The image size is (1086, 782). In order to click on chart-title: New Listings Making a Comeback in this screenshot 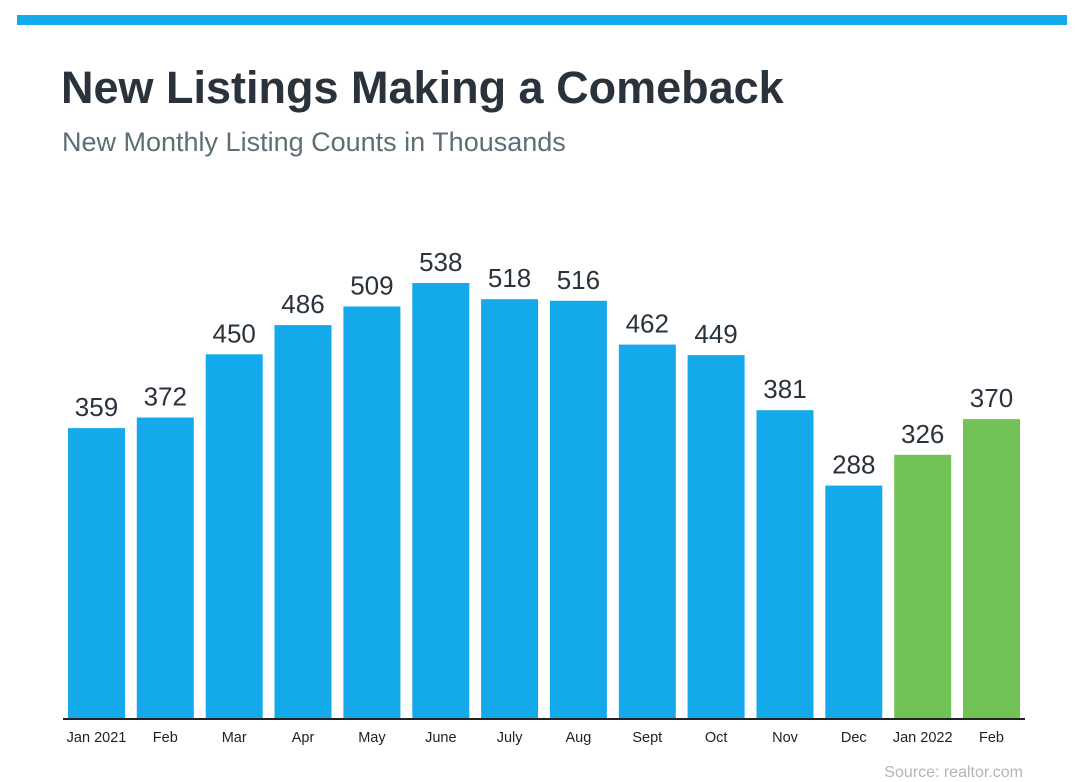, I will do `click(422, 87)`.